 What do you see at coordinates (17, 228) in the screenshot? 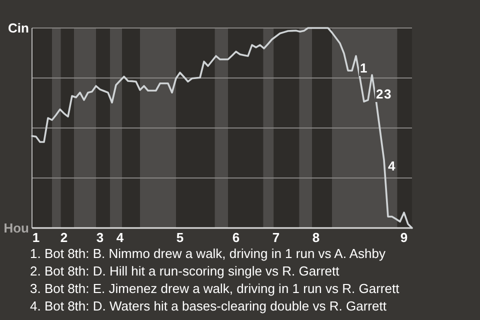
I see `text: Hou` at bounding box center [17, 228].